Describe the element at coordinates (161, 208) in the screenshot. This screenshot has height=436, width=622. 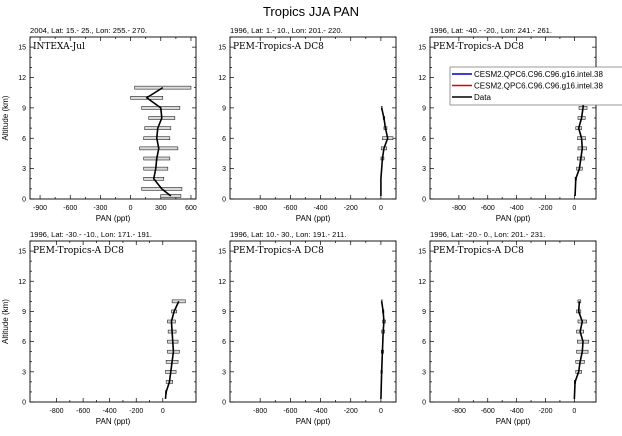
I see `x-tick-label: 300` at that location.